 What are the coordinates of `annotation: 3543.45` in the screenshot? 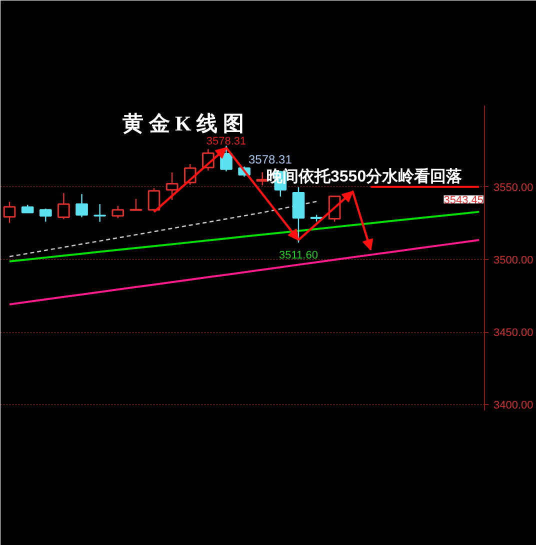 It's located at (464, 200).